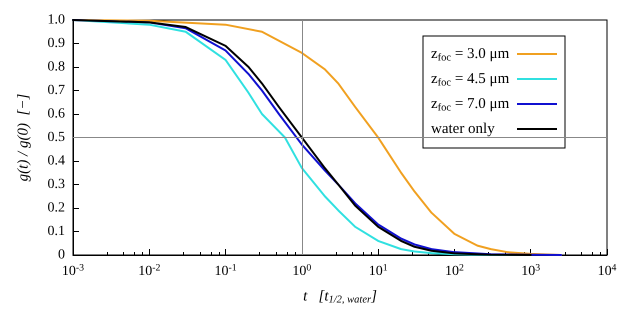 The height and width of the screenshot is (321, 633). Describe the element at coordinates (56, 208) in the screenshot. I see `y-tick-label: 0.2` at that location.